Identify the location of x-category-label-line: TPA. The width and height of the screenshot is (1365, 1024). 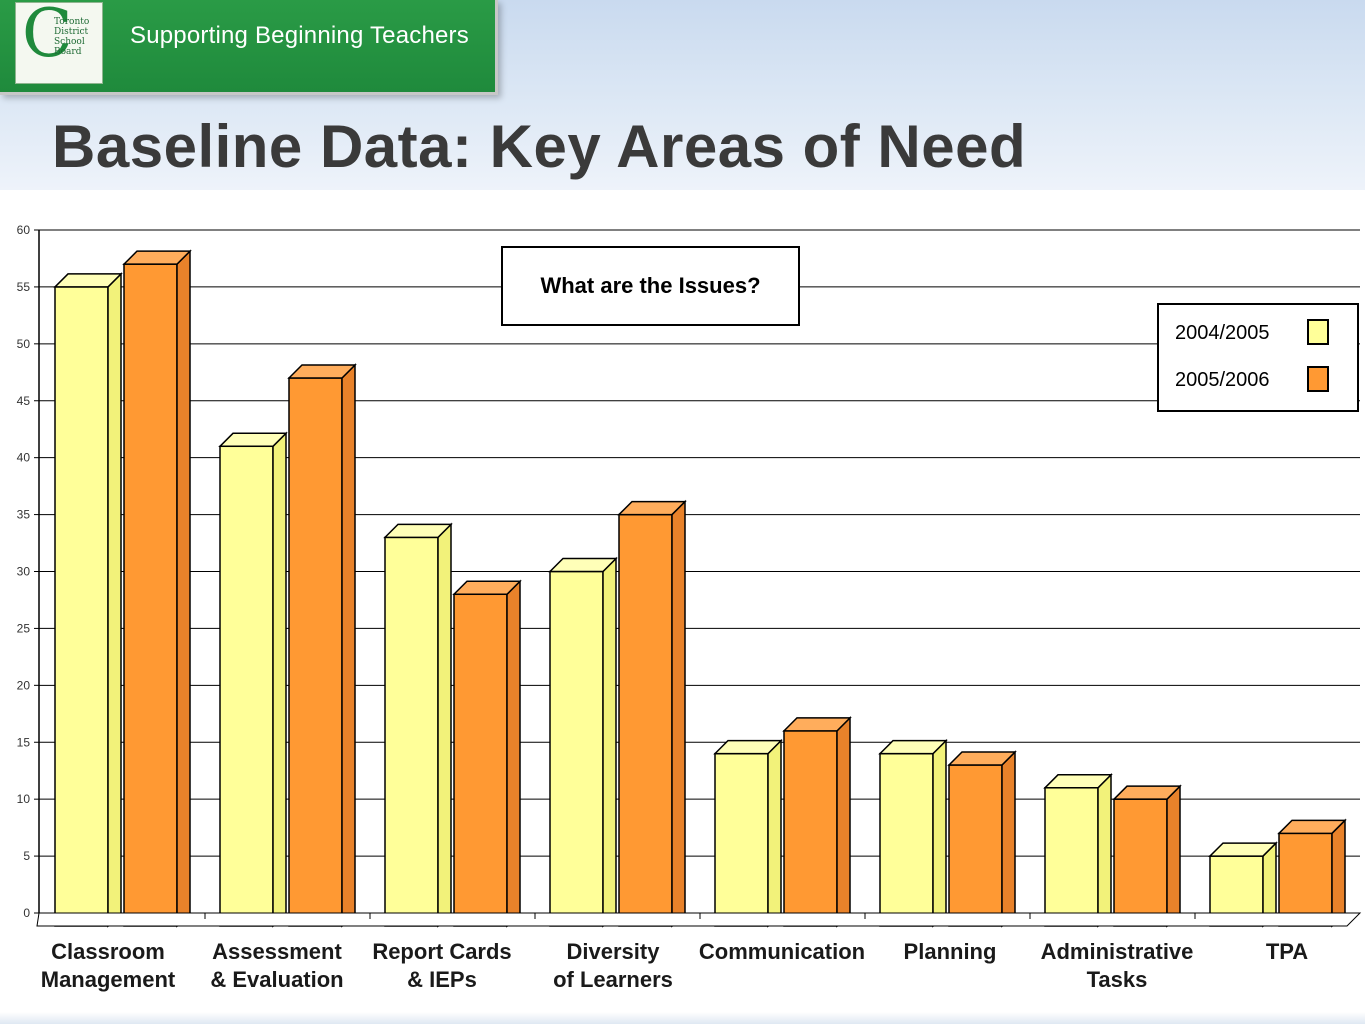
(1287, 951).